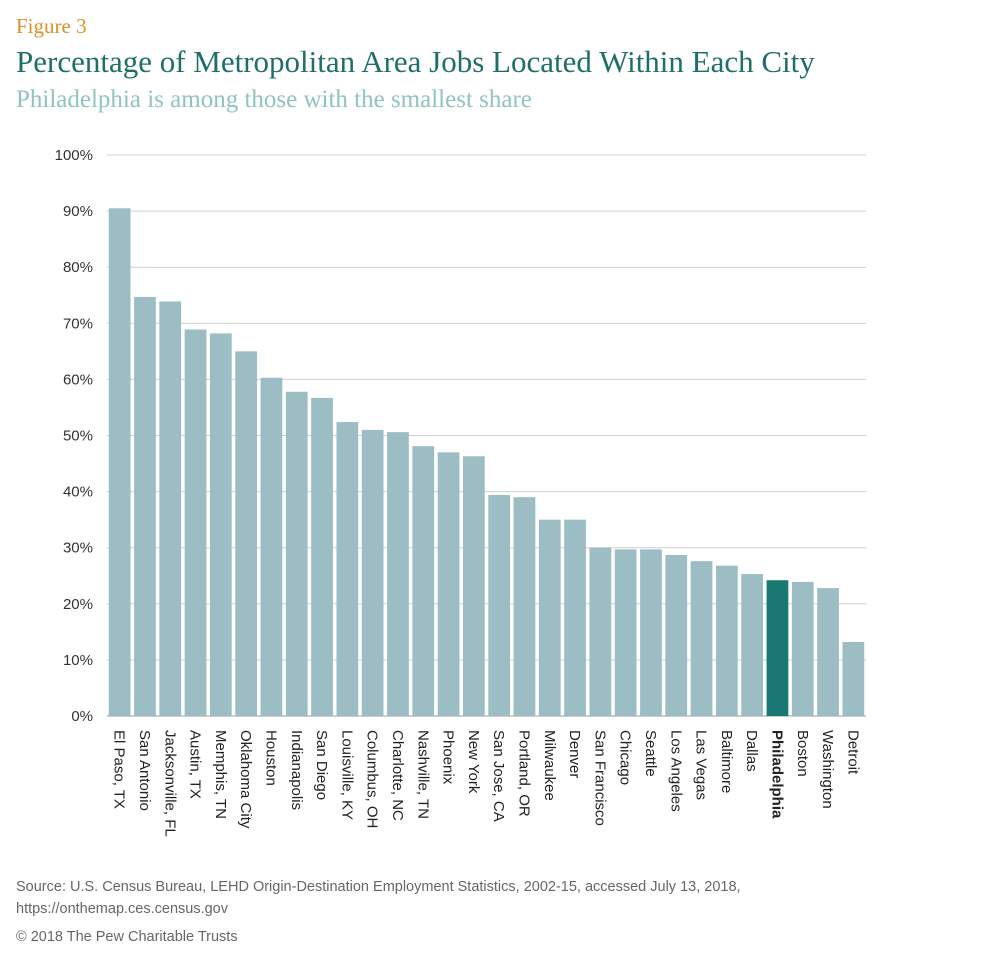  Describe the element at coordinates (448, 757) in the screenshot. I see `x-tick-label: Phoenix` at that location.